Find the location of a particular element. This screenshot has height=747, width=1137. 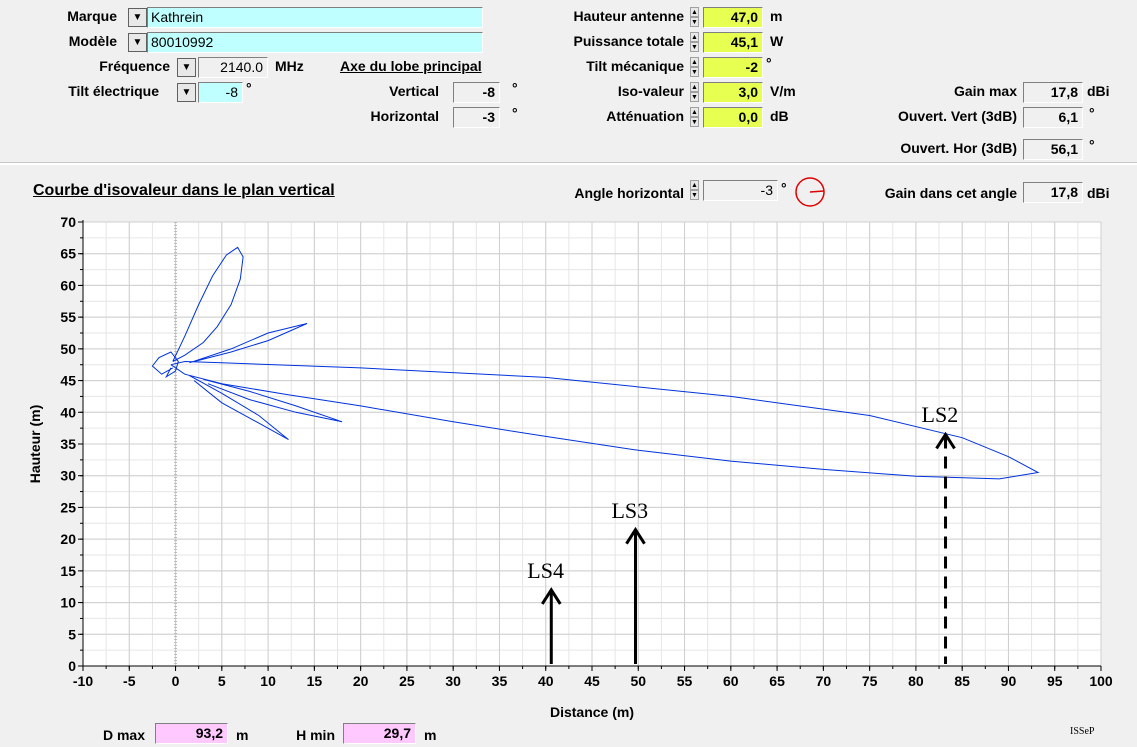

x-tick-label: 70 is located at coordinates (824, 681).